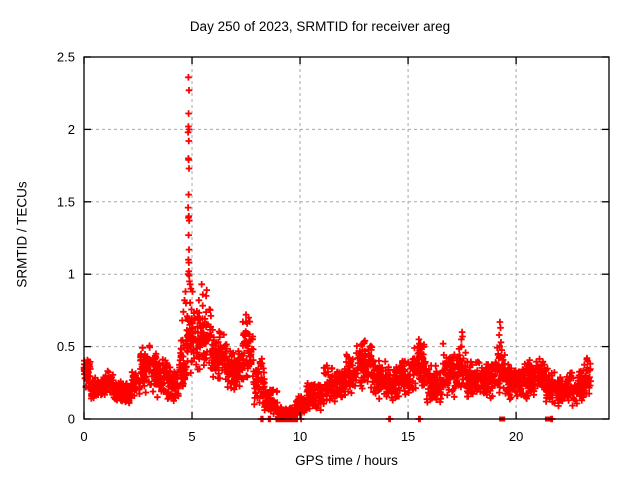 The height and width of the screenshot is (480, 640). Describe the element at coordinates (66, 201) in the screenshot. I see `y-tick-label: 1.5` at that location.